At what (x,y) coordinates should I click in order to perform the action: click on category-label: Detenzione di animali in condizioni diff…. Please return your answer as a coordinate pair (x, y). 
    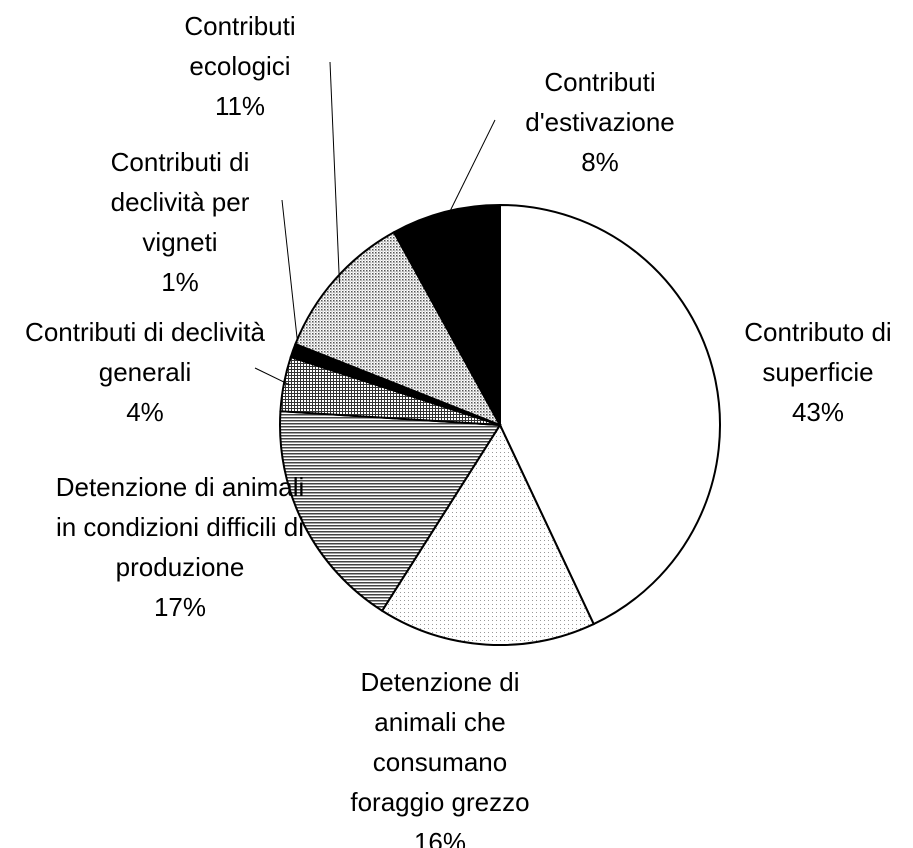
    Looking at the image, I should click on (180, 527).